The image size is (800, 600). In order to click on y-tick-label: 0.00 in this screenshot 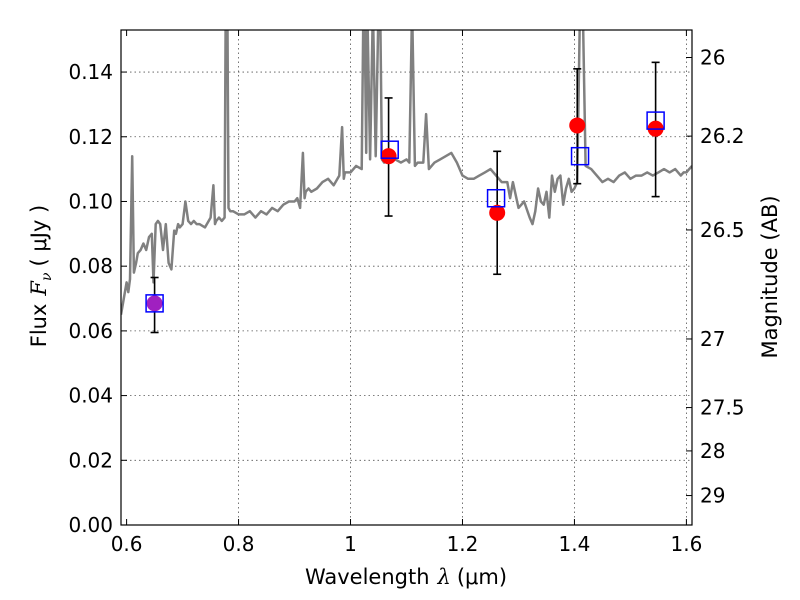, I will do `click(90, 525)`.